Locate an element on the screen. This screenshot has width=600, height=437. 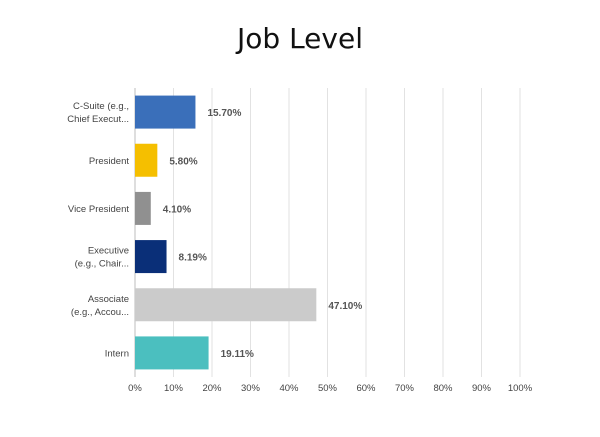
x-tick-label: 30% is located at coordinates (251, 388).